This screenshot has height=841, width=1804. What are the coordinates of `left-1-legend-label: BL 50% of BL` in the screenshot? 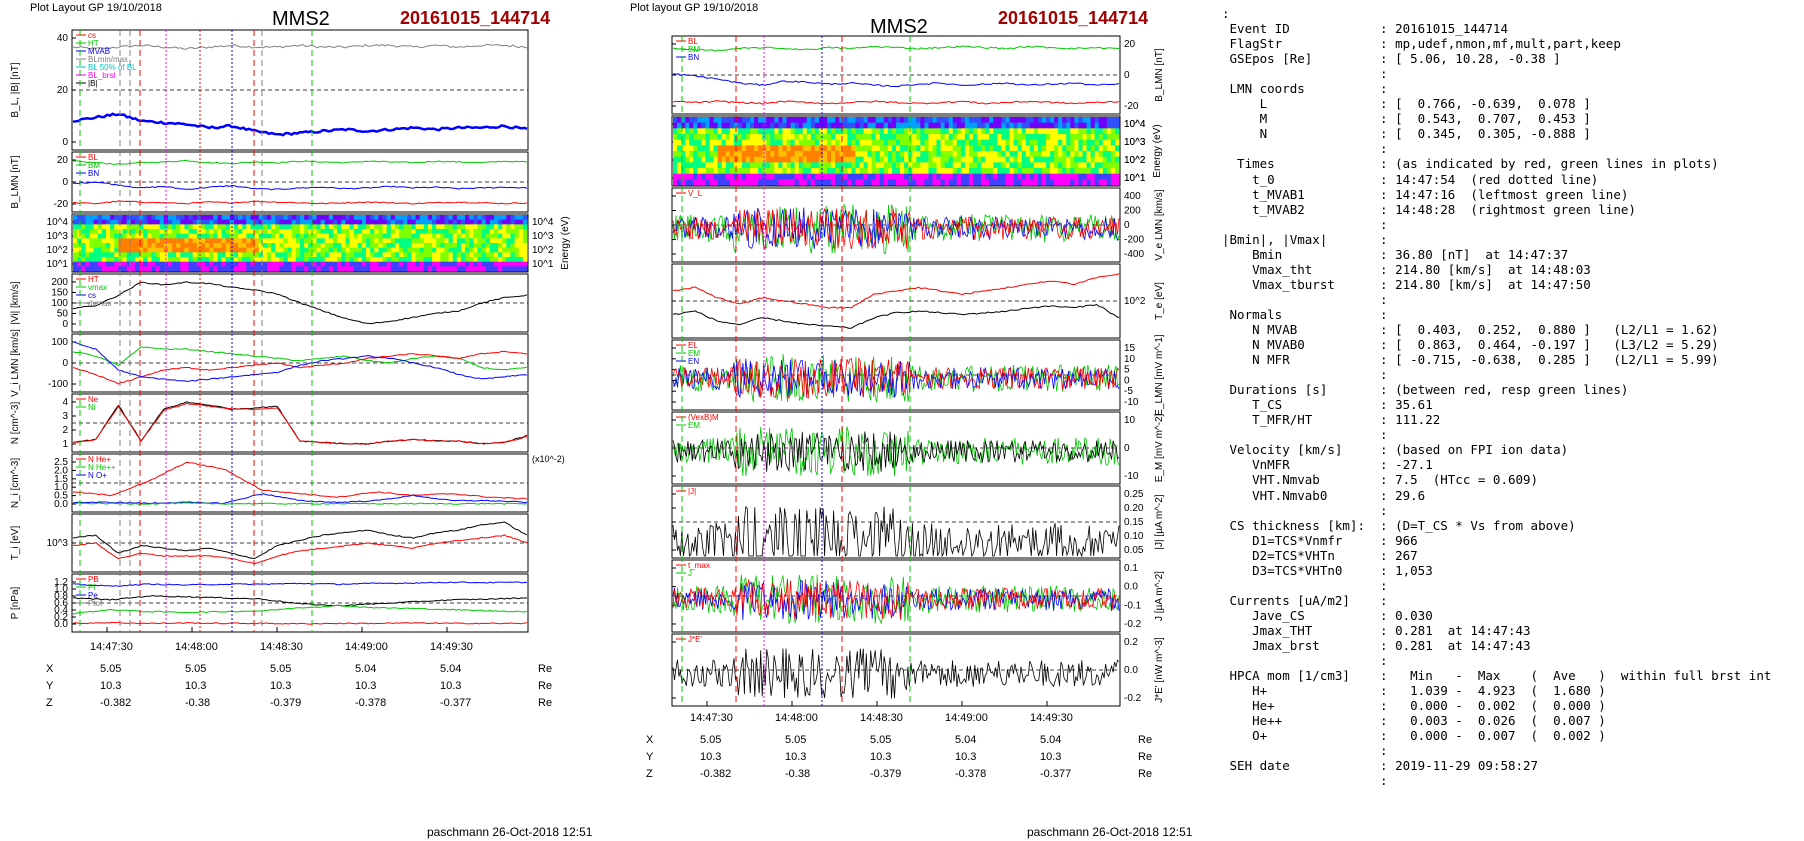 It's located at (112, 67).